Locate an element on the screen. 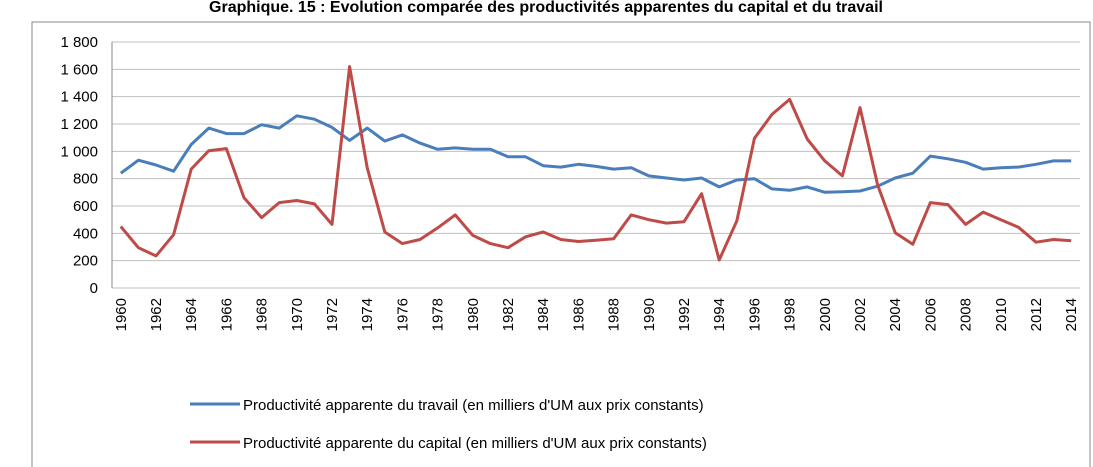 Image resolution: width=1093 pixels, height=467 pixels. y-tick-label: 0 is located at coordinates (94, 288).